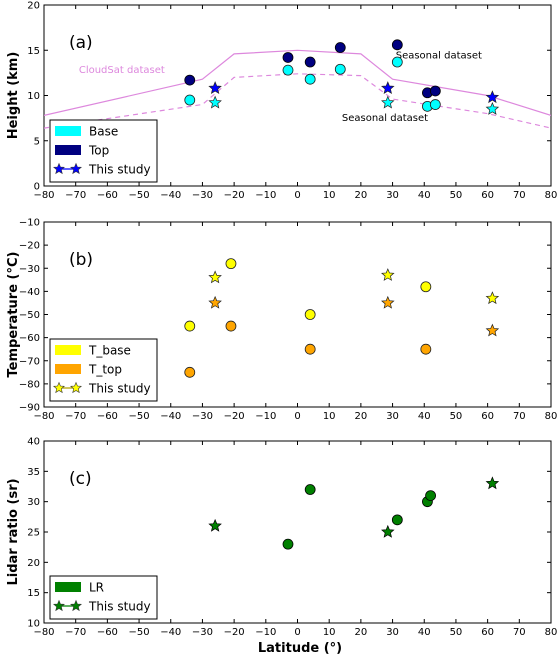 Image resolution: width=558 pixels, height=656 pixels. Describe the element at coordinates (551, 416) in the screenshot. I see `x-tick-label: 80` at that location.